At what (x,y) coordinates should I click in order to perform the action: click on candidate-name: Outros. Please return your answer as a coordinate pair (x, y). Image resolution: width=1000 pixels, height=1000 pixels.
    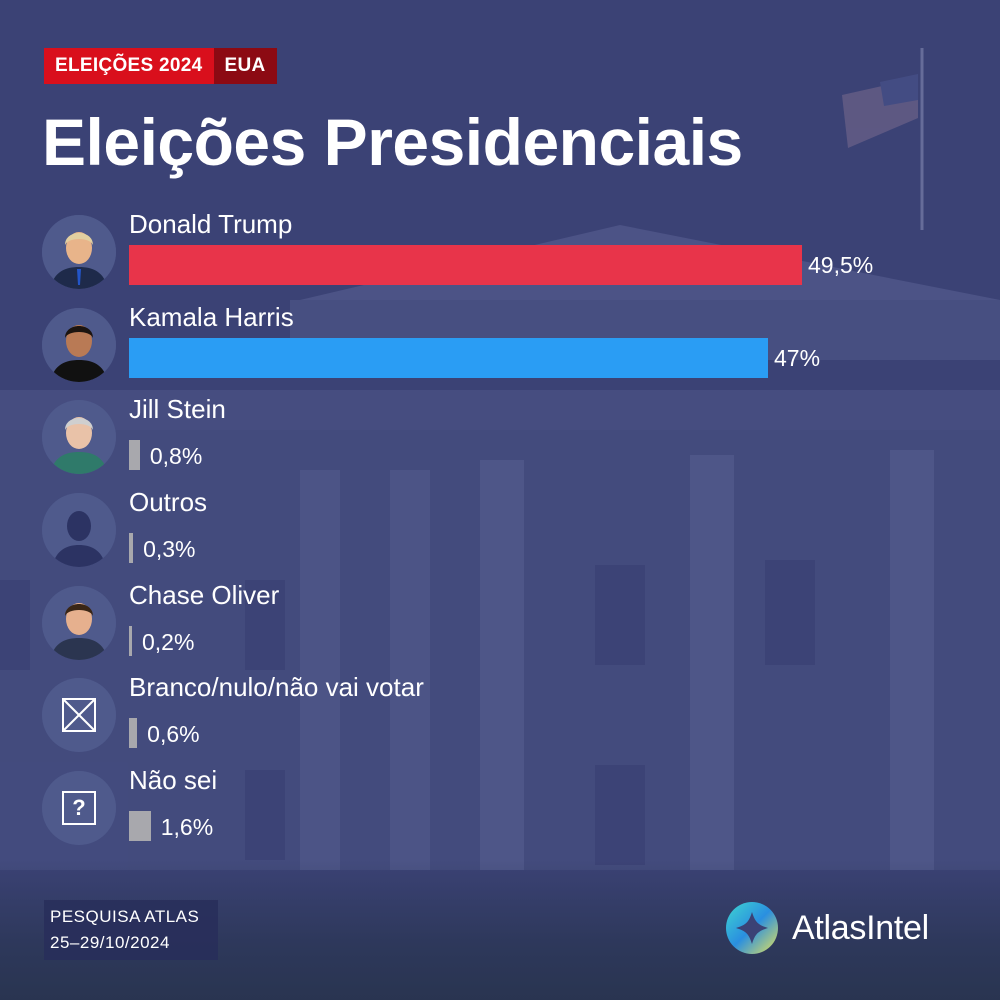
    Looking at the image, I should click on (168, 502).